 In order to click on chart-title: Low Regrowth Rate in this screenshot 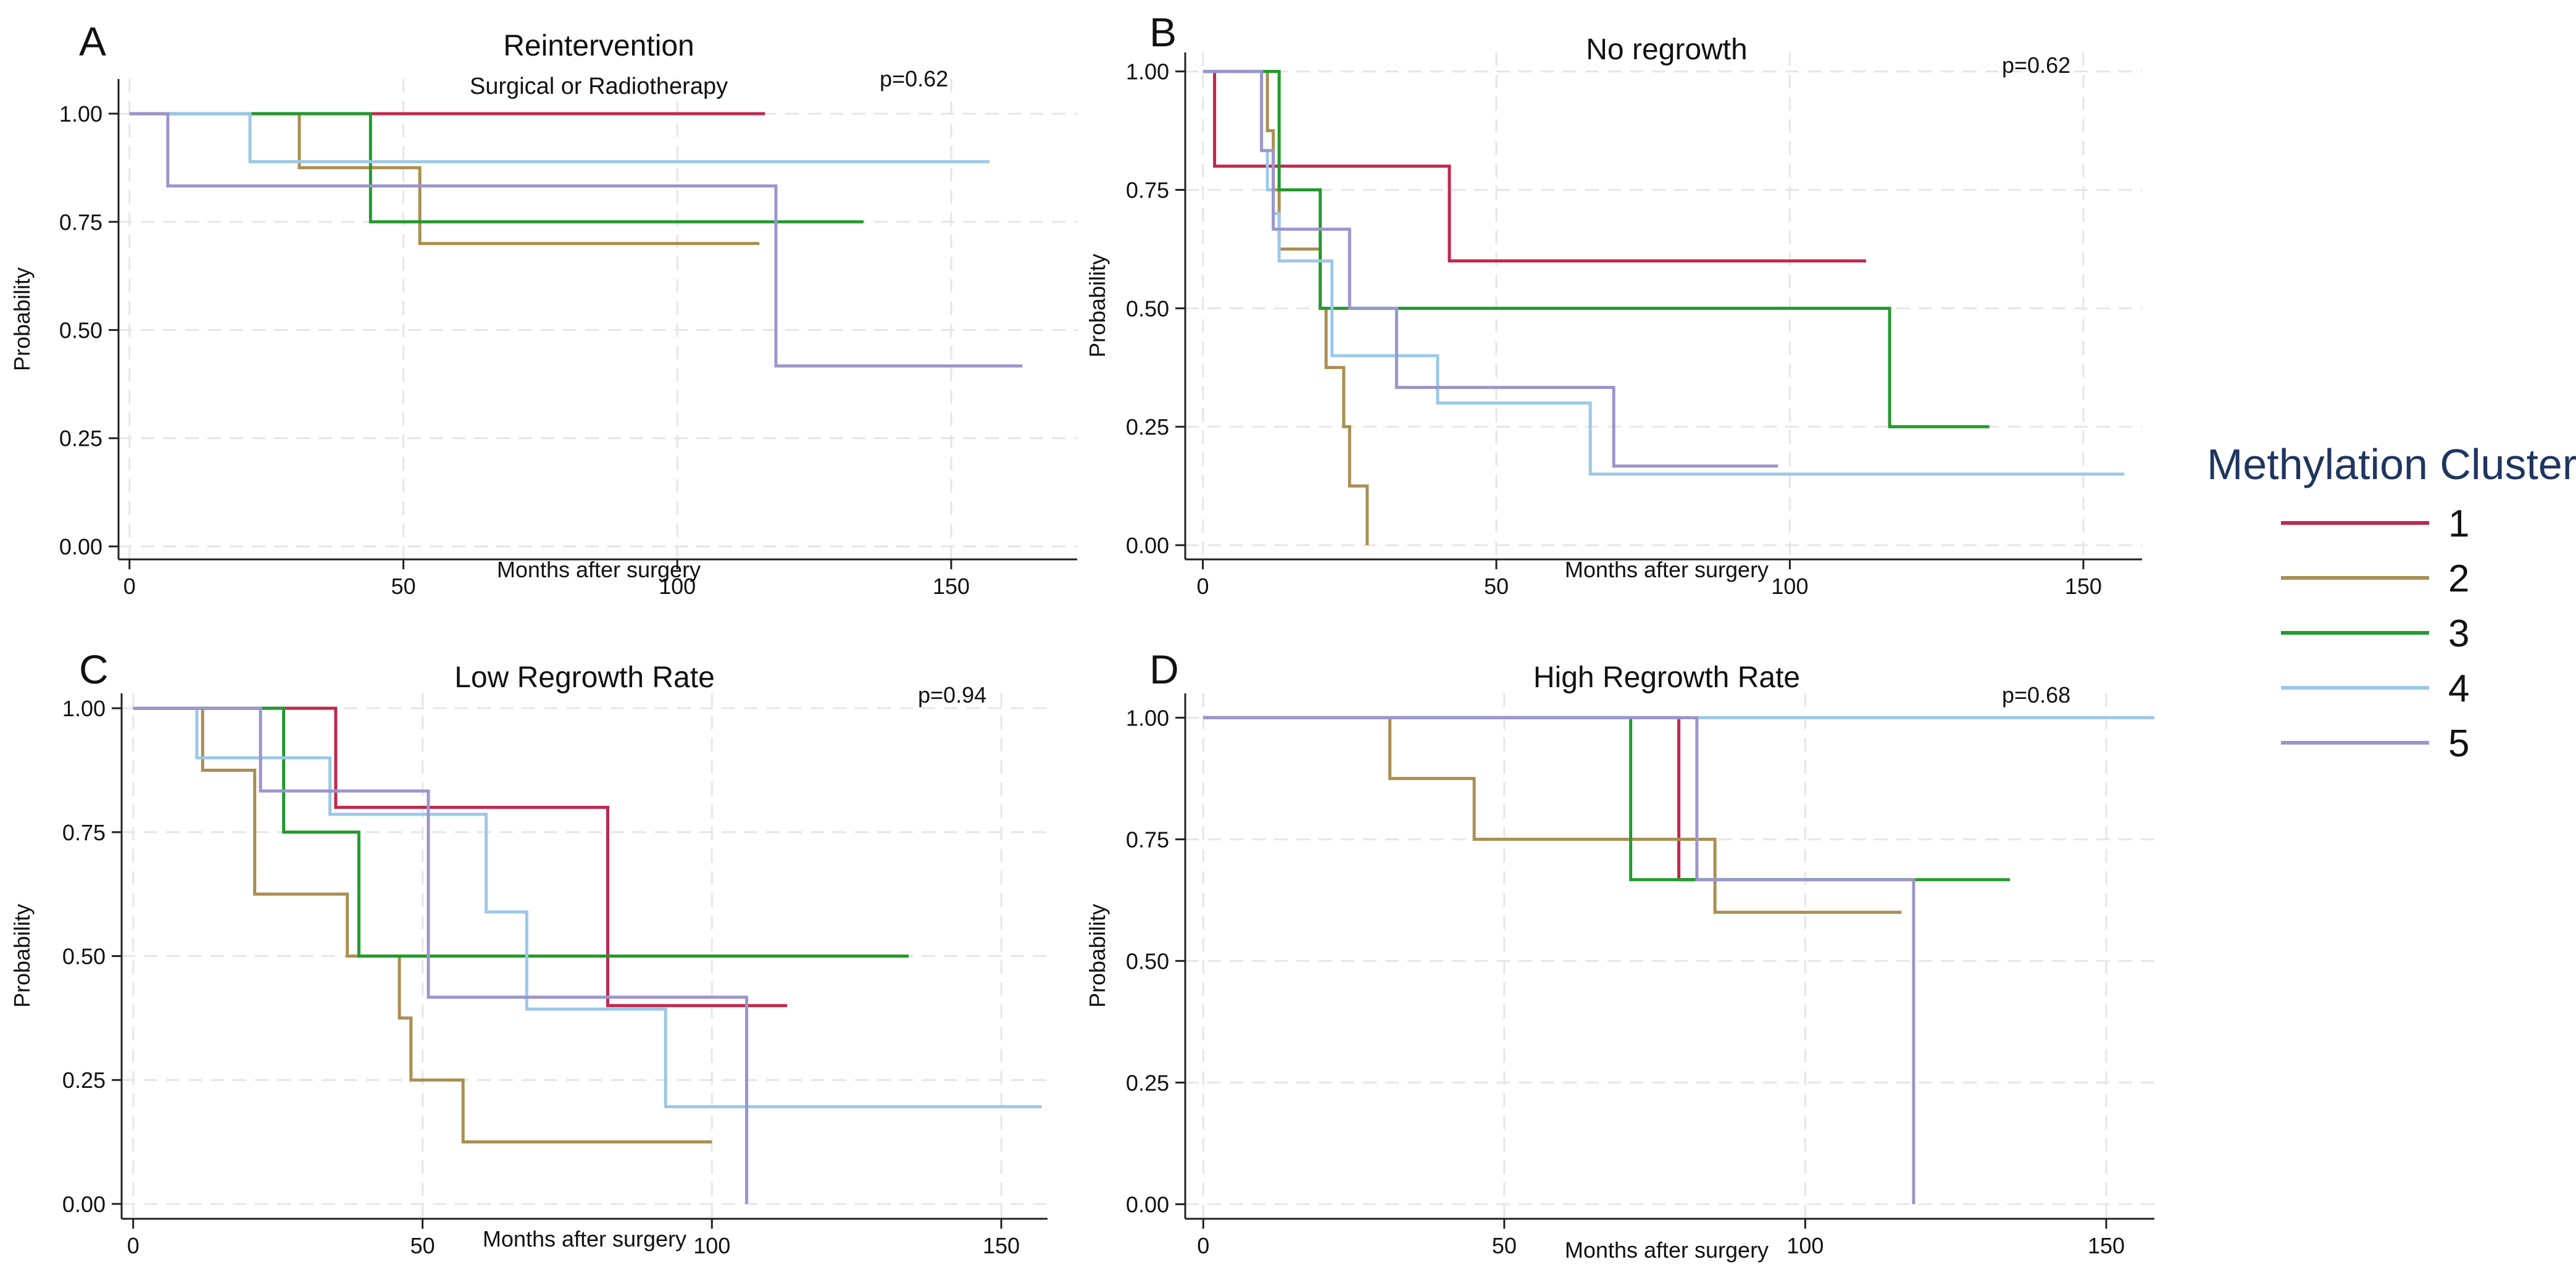, I will do `click(584, 677)`.